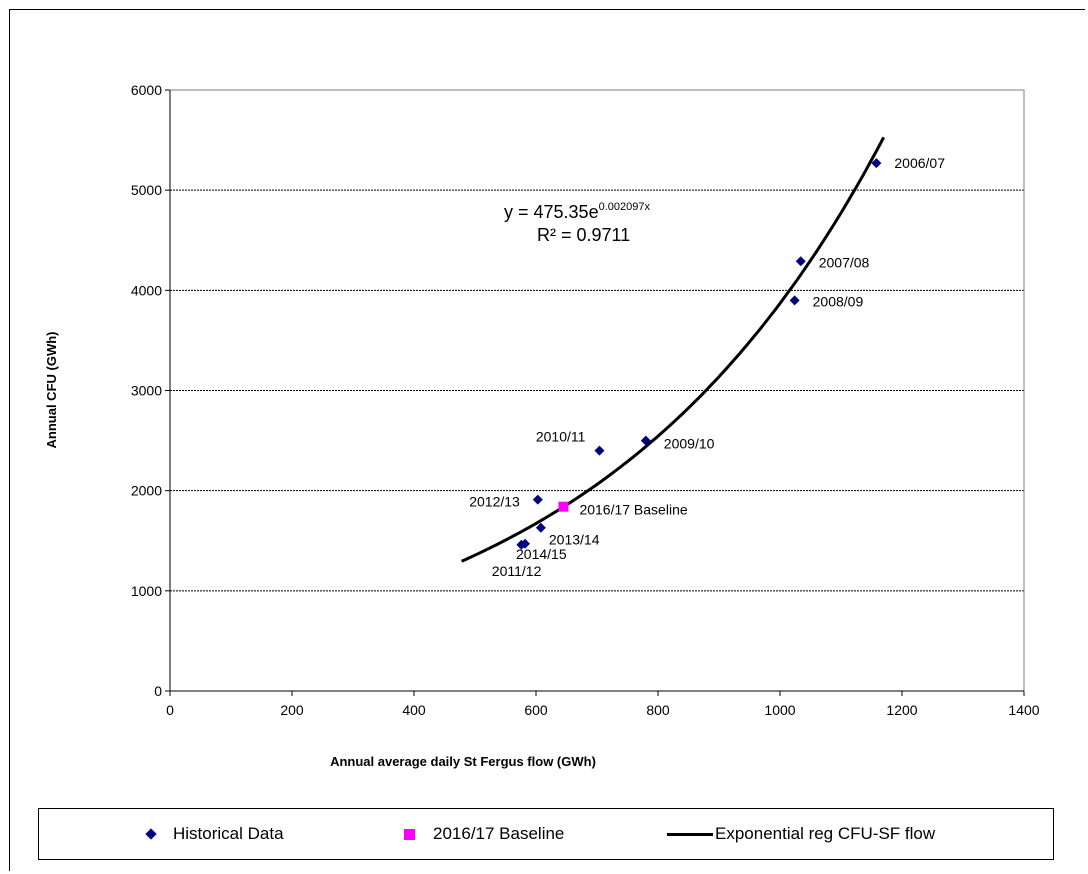 The image size is (1088, 874). Describe the element at coordinates (51, 390) in the screenshot. I see `y-axis-label: Annual CFU (GWh)` at that location.